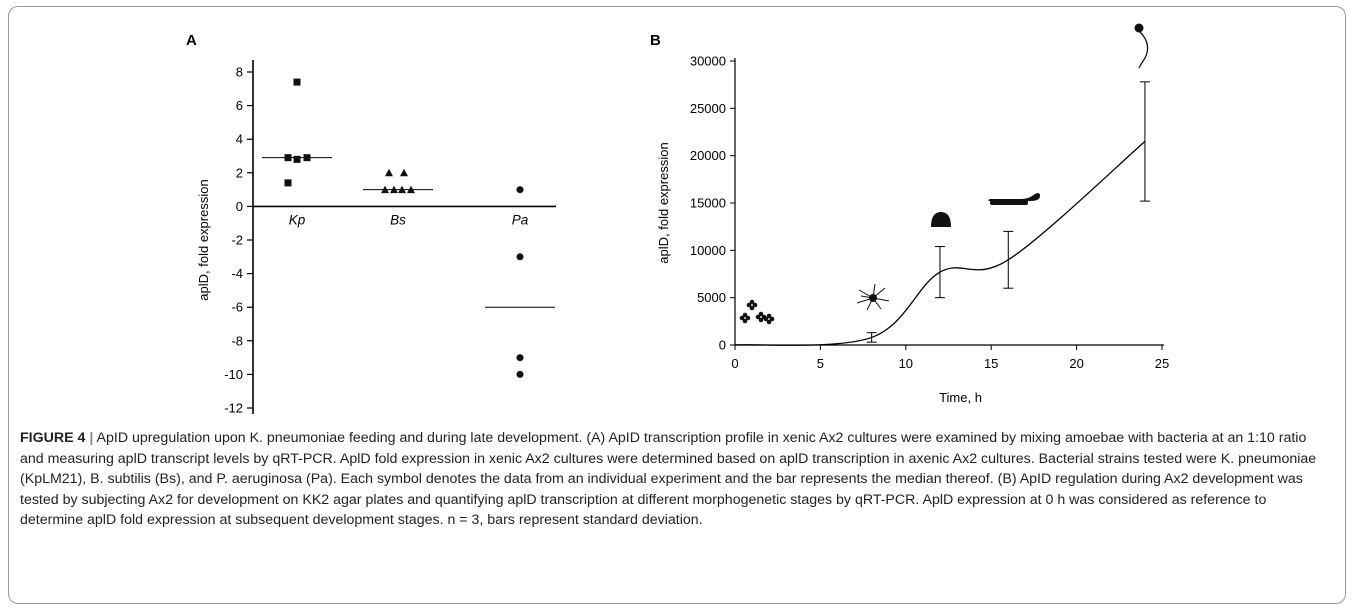 This screenshot has height=612, width=1357. What do you see at coordinates (708, 108) in the screenshot?
I see `y-tick-label: 25000` at bounding box center [708, 108].